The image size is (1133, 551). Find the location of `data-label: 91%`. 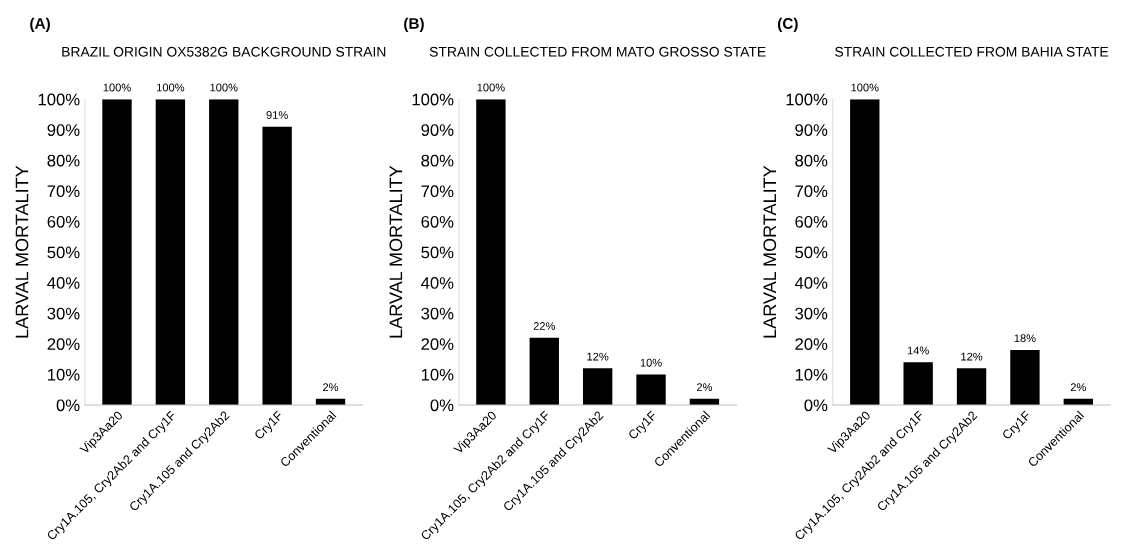

data-label: 91% is located at coordinates (277, 115).